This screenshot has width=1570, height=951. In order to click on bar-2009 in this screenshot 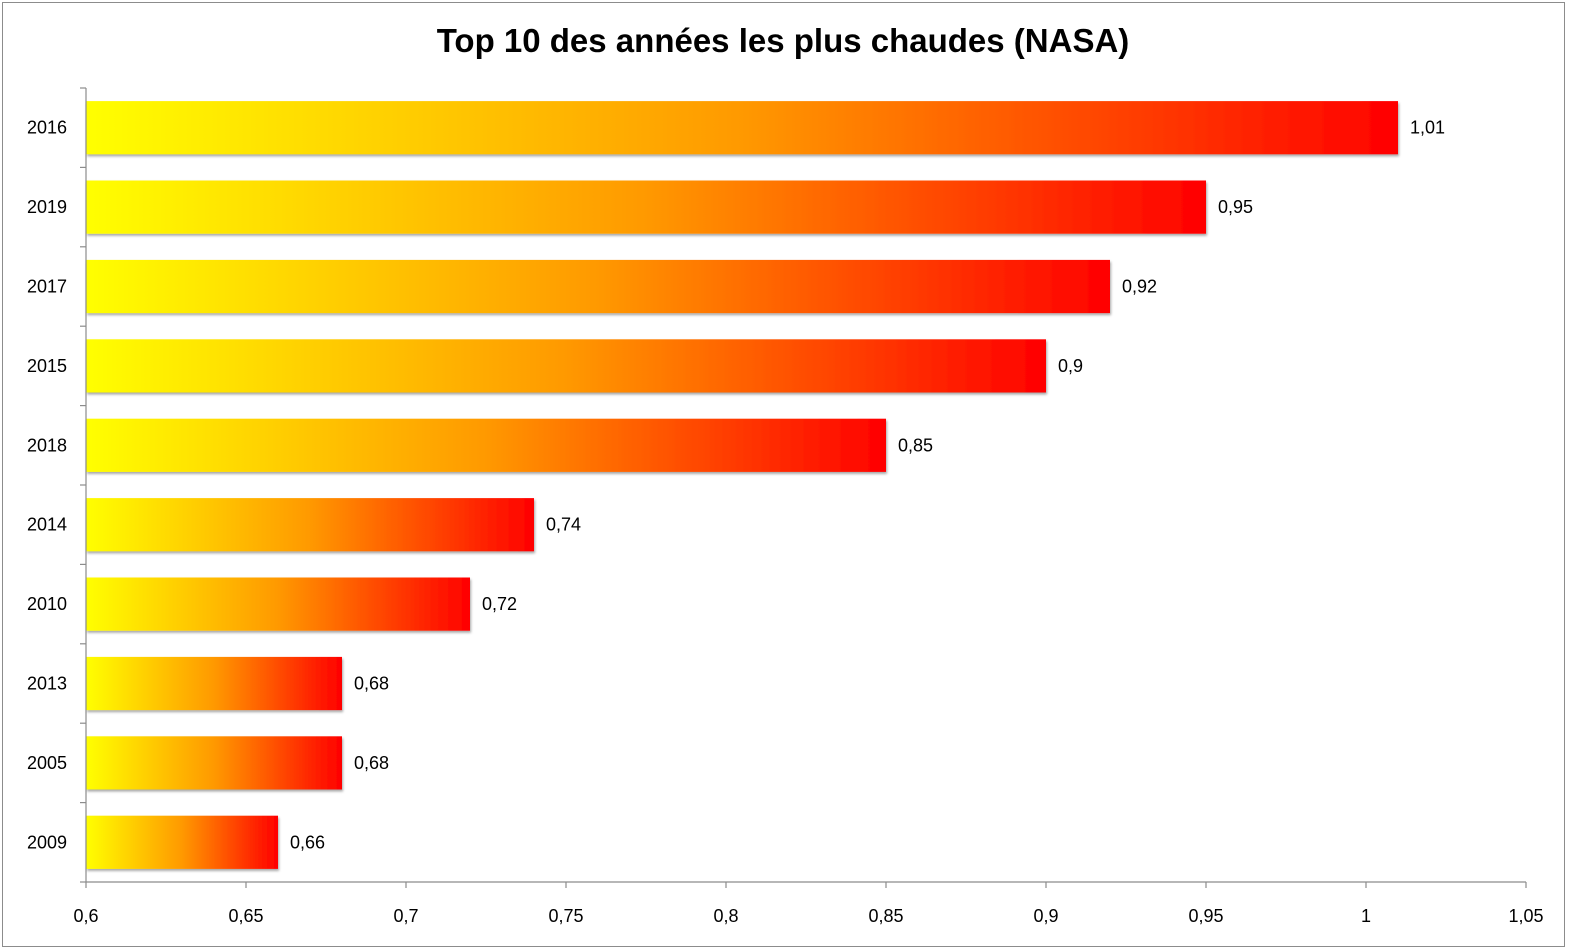, I will do `click(182, 842)`.